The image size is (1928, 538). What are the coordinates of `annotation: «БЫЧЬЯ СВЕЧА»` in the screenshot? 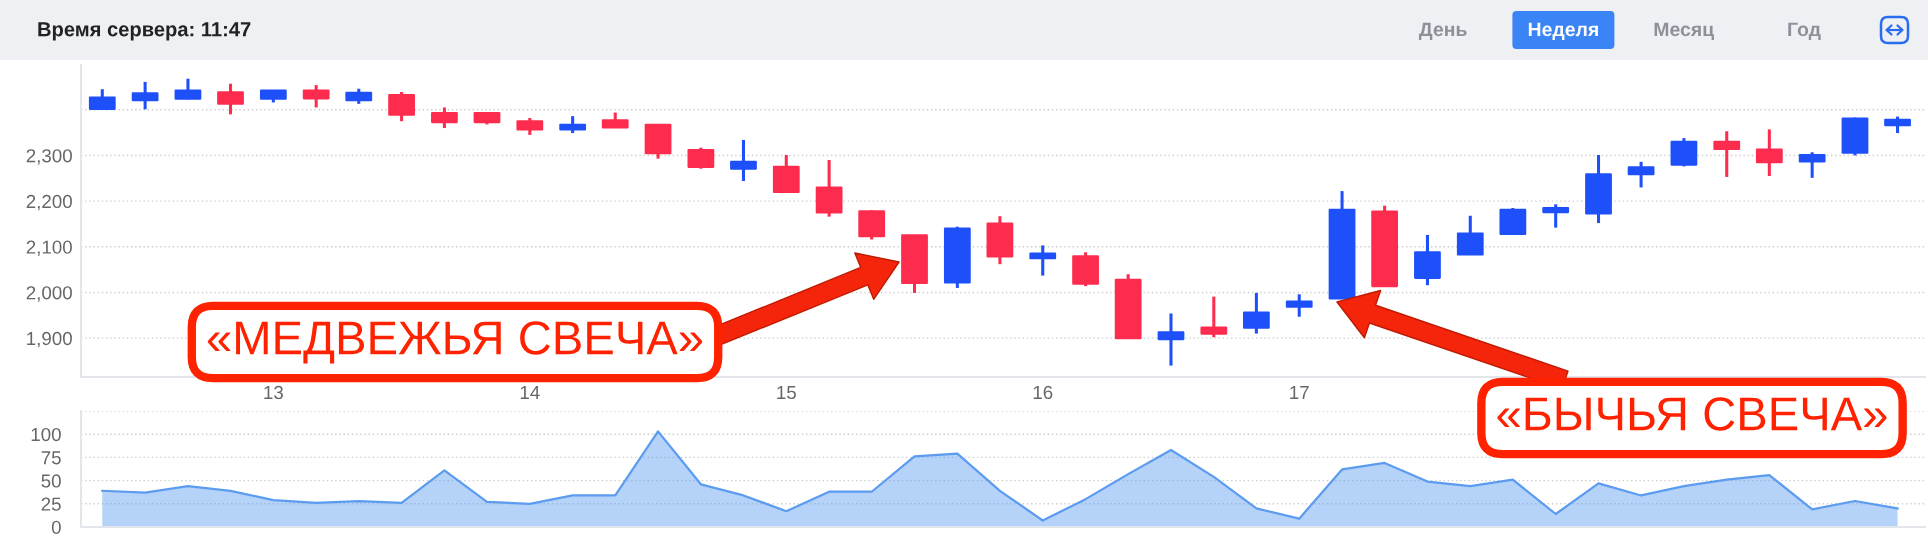 It's located at (1692, 414).